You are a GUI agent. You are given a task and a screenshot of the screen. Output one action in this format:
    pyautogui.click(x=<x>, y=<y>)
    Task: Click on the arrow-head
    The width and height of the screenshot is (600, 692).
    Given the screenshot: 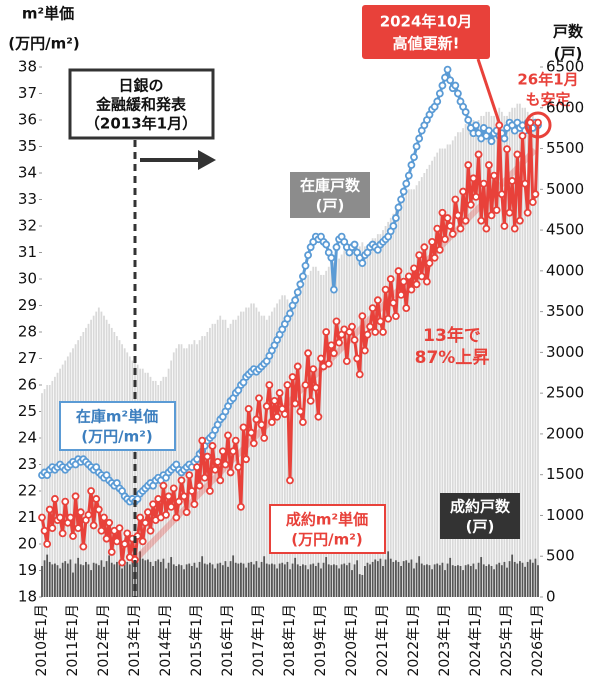 What is the action you would take?
    pyautogui.click(x=207, y=160)
    